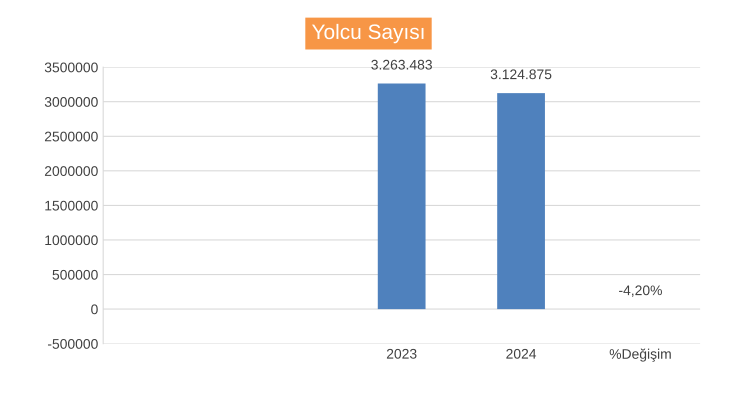 The image size is (737, 395). I want to click on y-tick-label: 2000000, so click(71, 171).